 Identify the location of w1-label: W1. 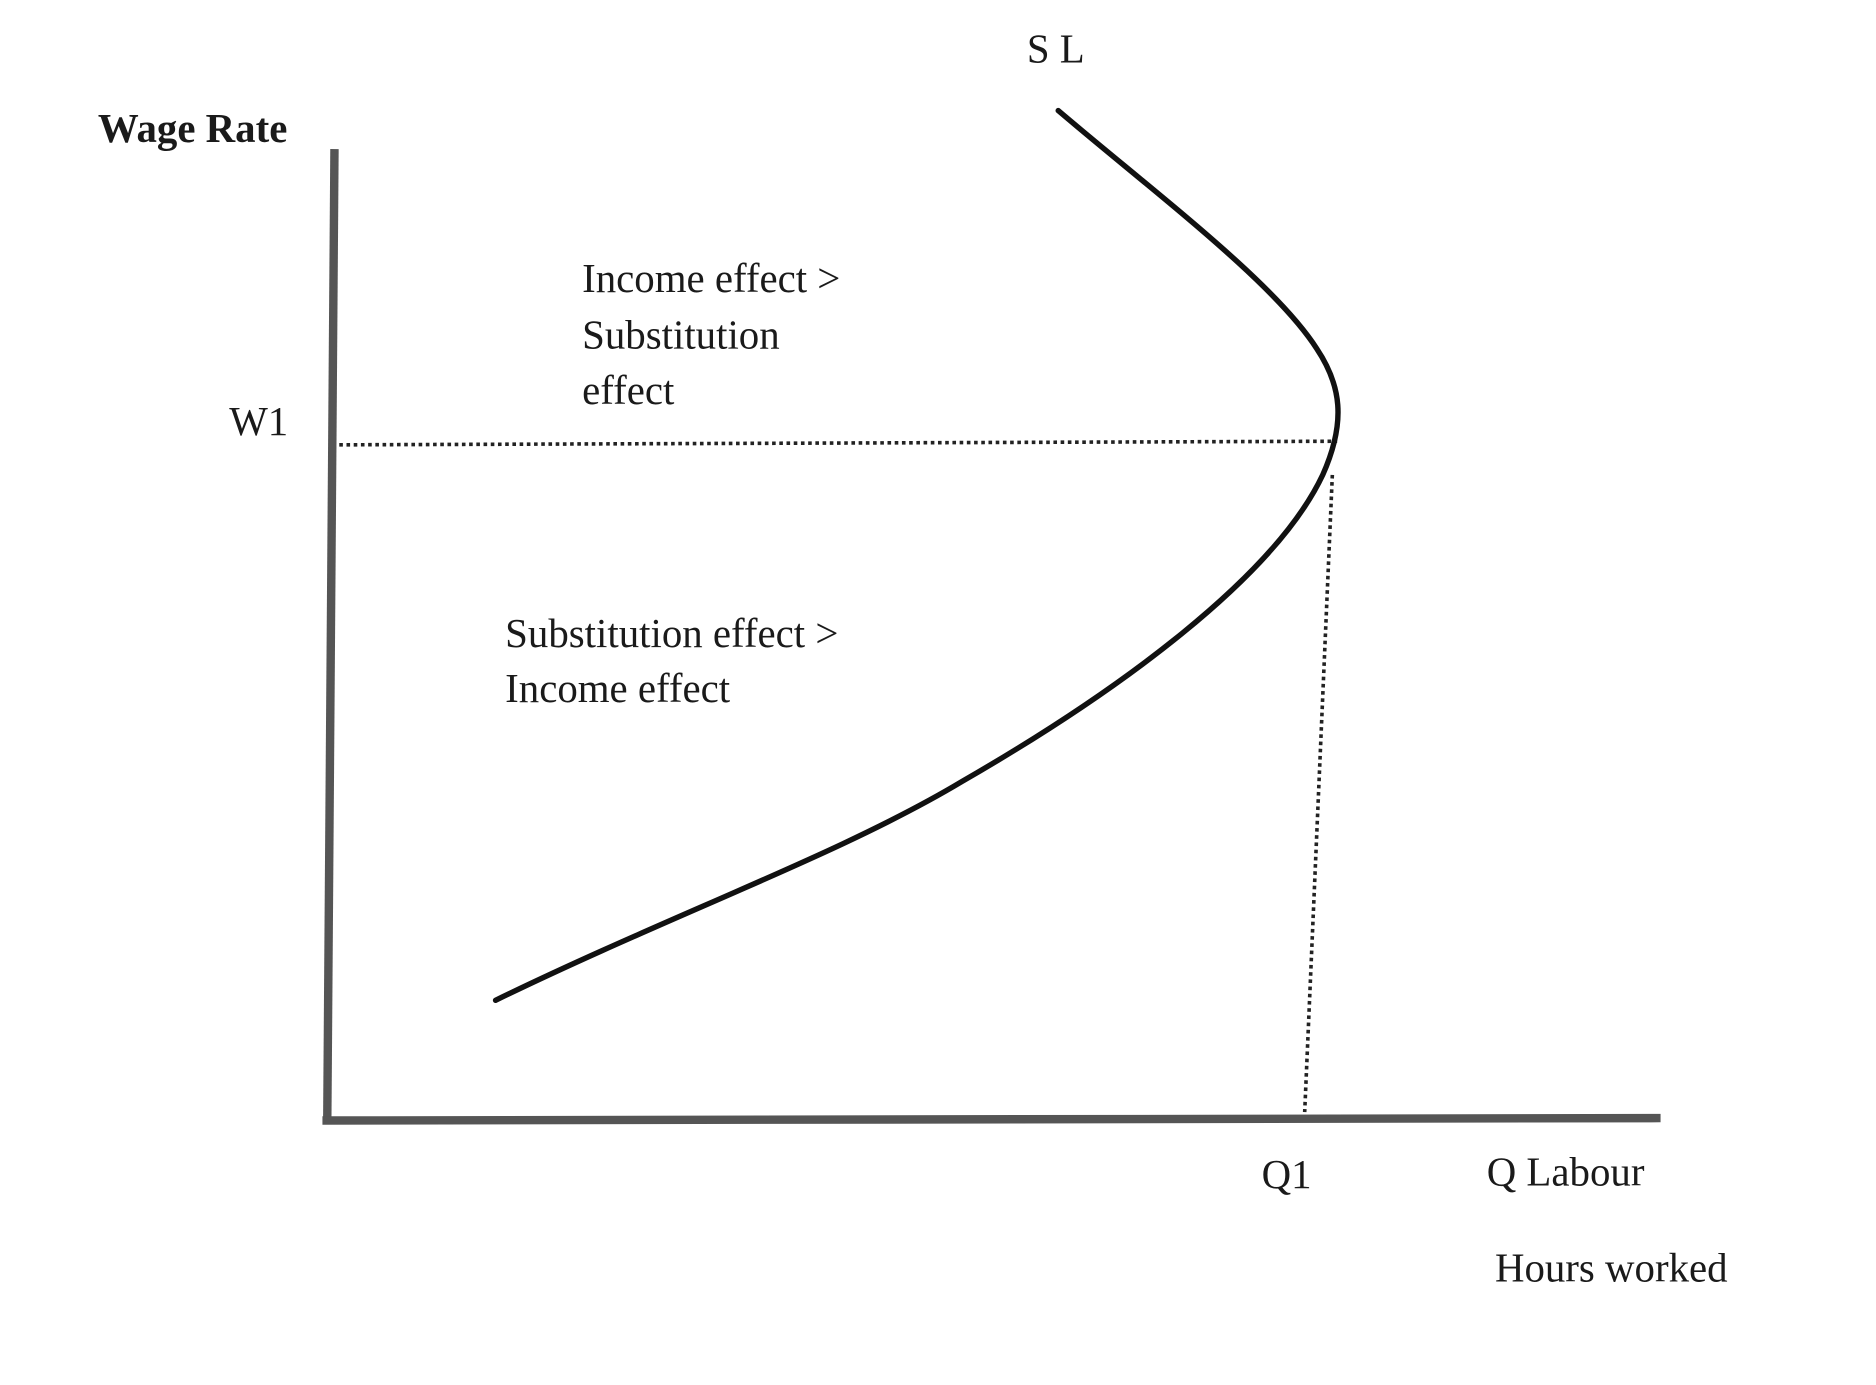
(258, 421).